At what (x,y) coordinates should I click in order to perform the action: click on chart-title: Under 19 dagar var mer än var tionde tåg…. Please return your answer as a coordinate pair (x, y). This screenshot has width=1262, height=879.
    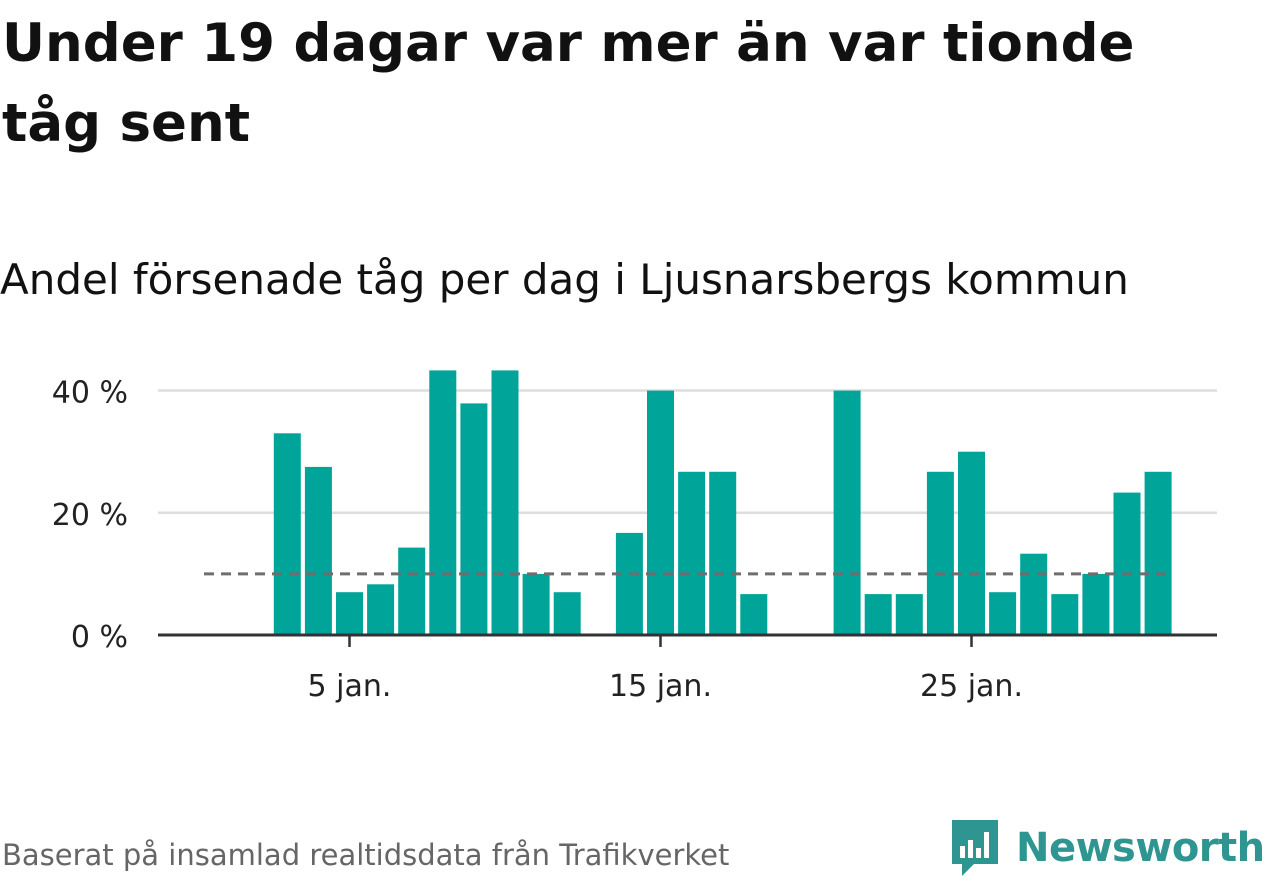
    Looking at the image, I should click on (568, 83).